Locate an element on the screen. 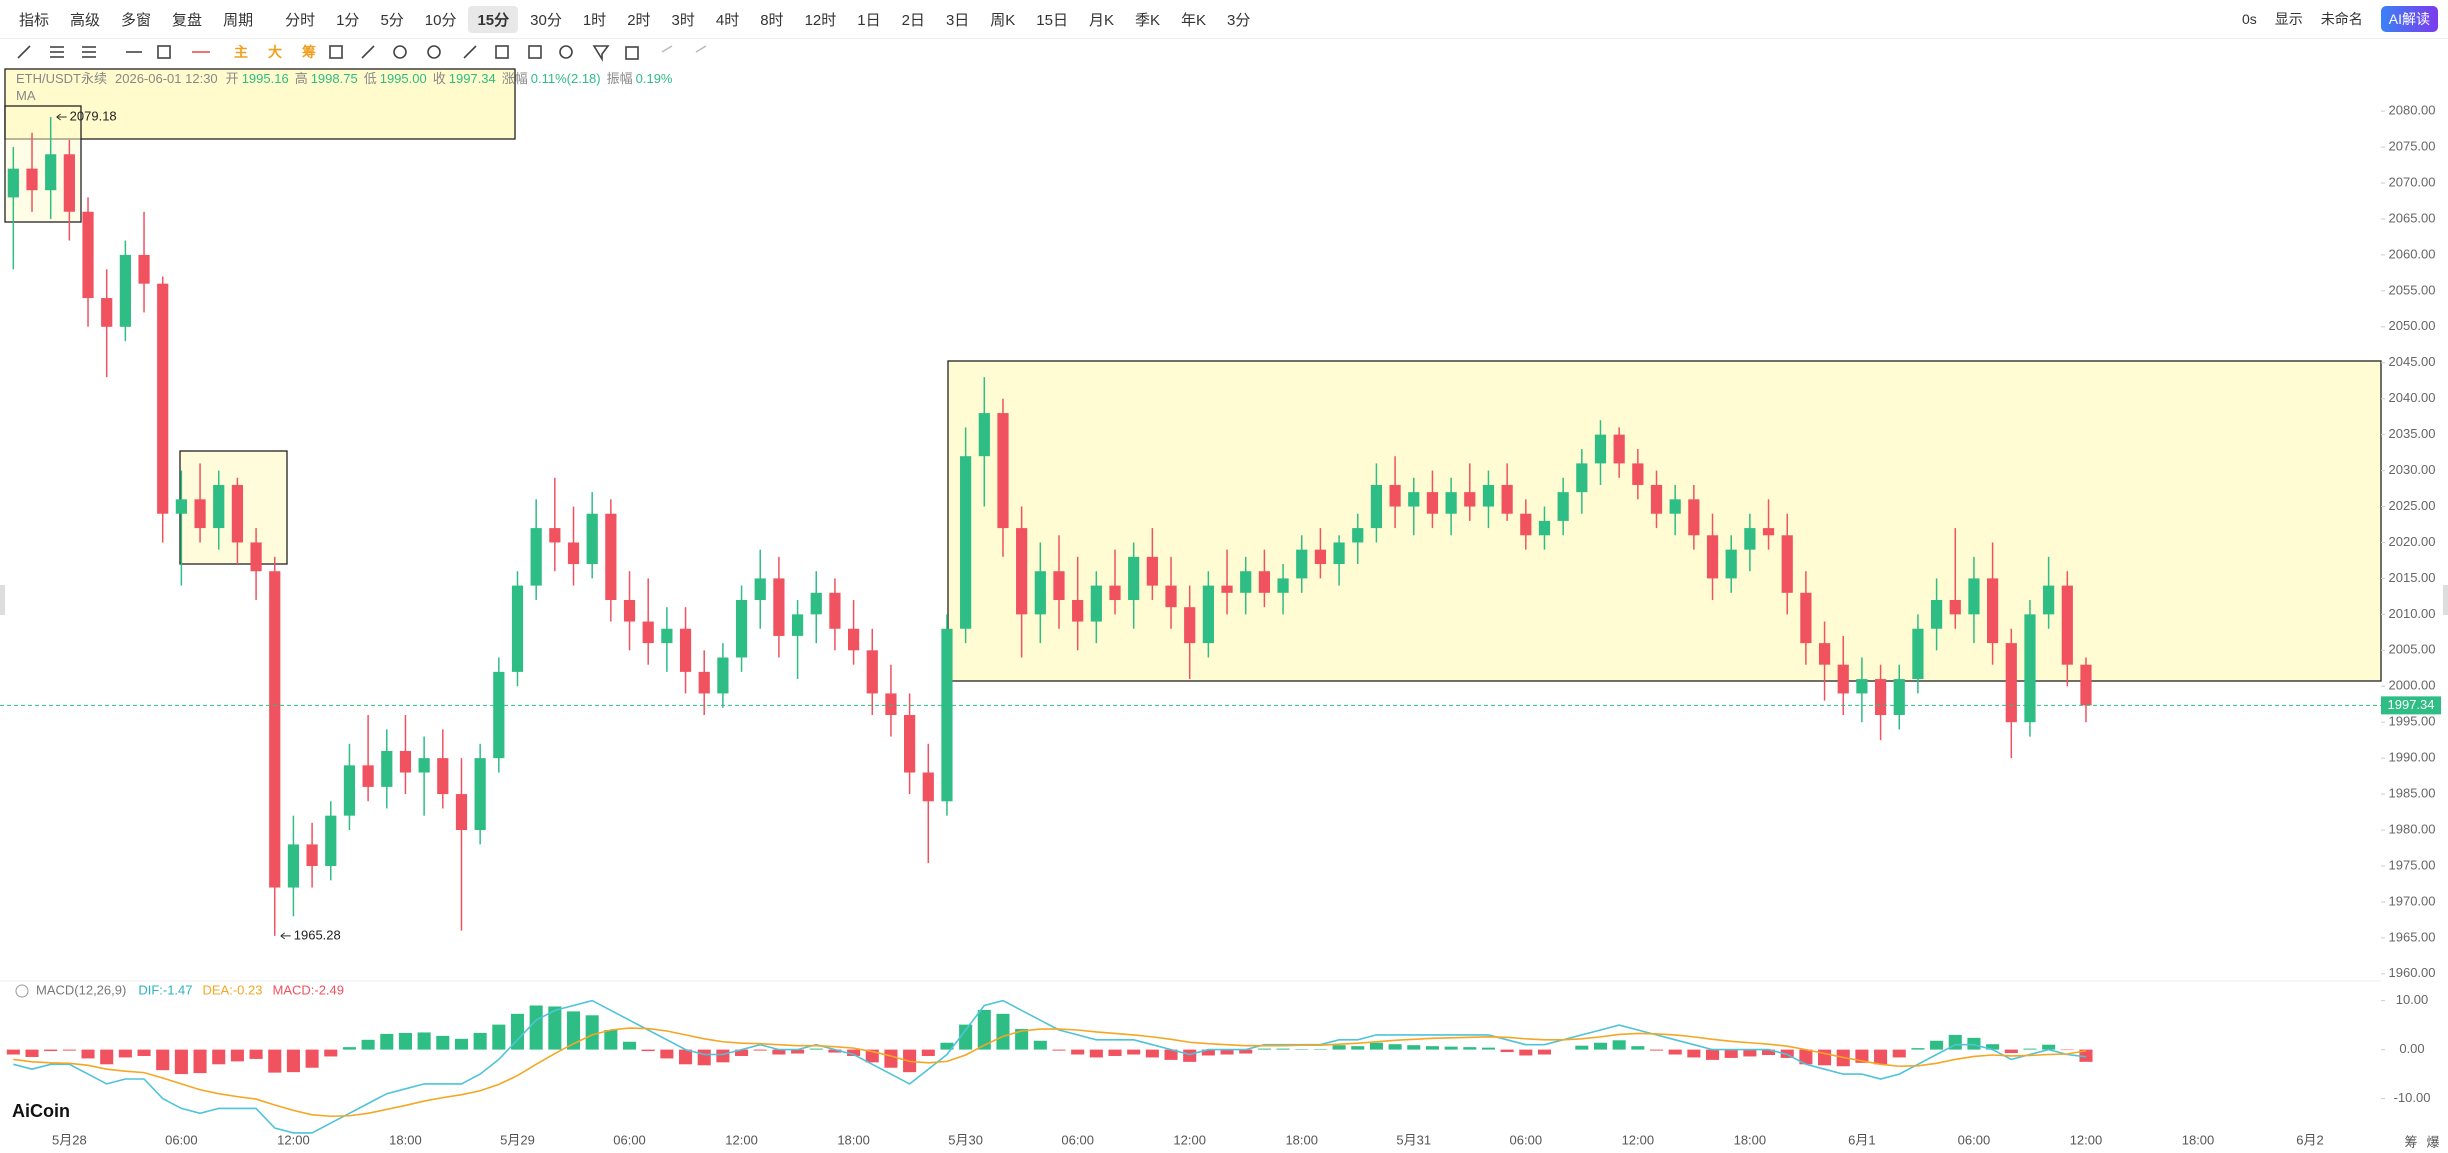 The image size is (2448, 1153). field-label: 低 is located at coordinates (370, 78).